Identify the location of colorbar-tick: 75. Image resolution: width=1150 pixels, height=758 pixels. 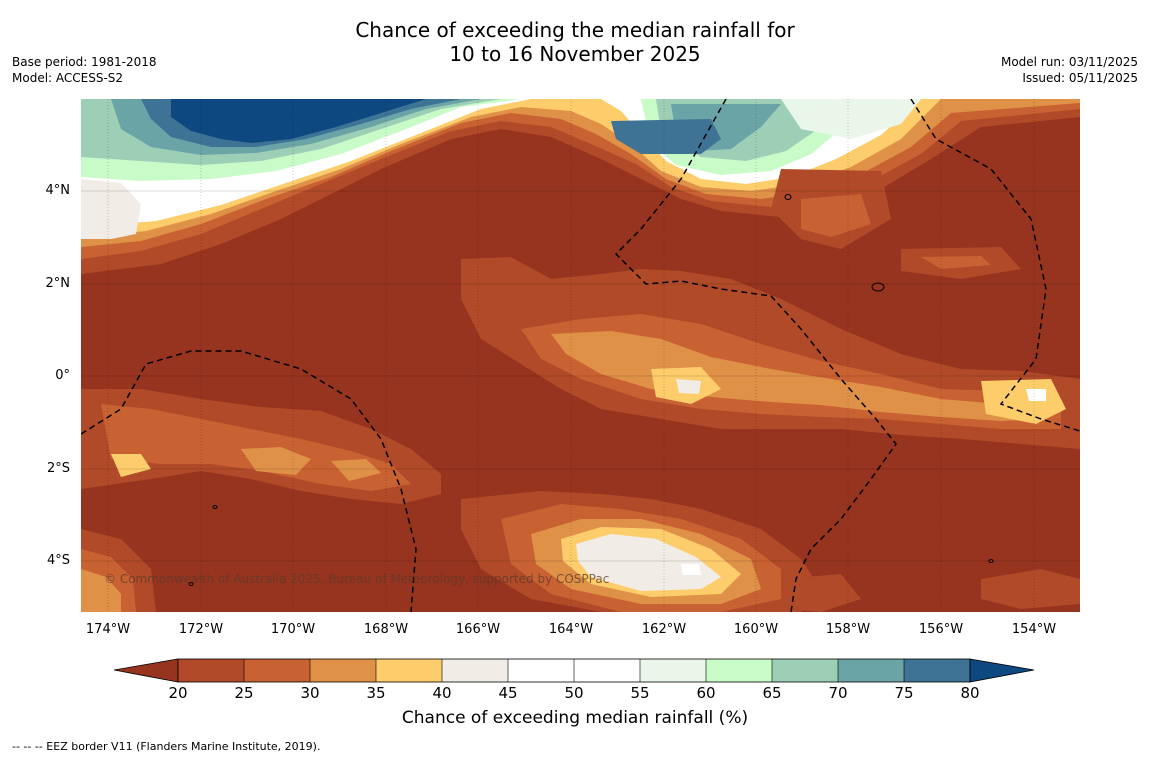
(904, 693).